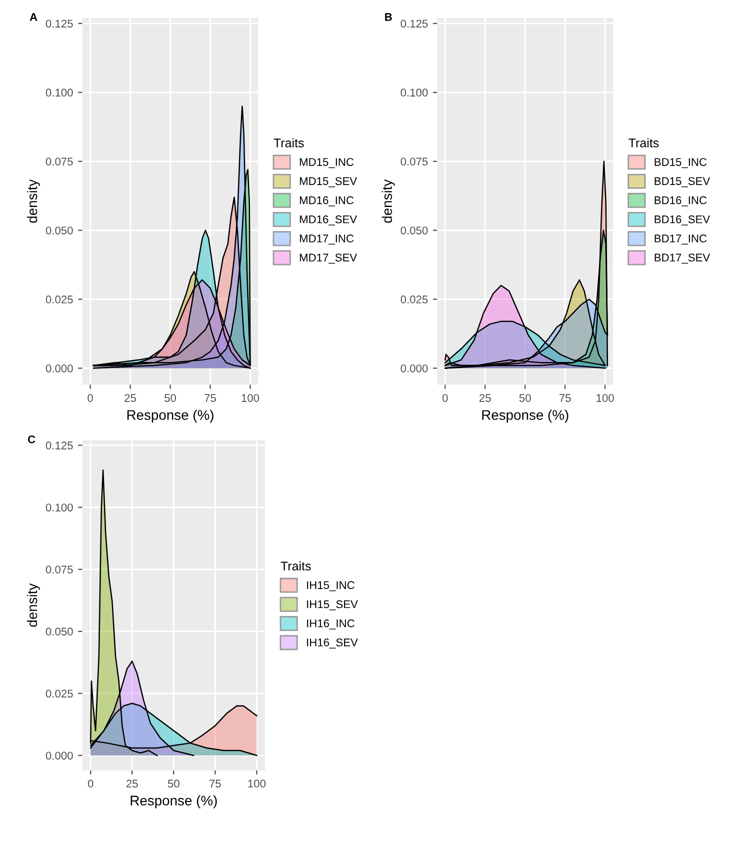 Image resolution: width=755 pixels, height=855 pixels. I want to click on legend-label: MD16_SEV, so click(329, 220).